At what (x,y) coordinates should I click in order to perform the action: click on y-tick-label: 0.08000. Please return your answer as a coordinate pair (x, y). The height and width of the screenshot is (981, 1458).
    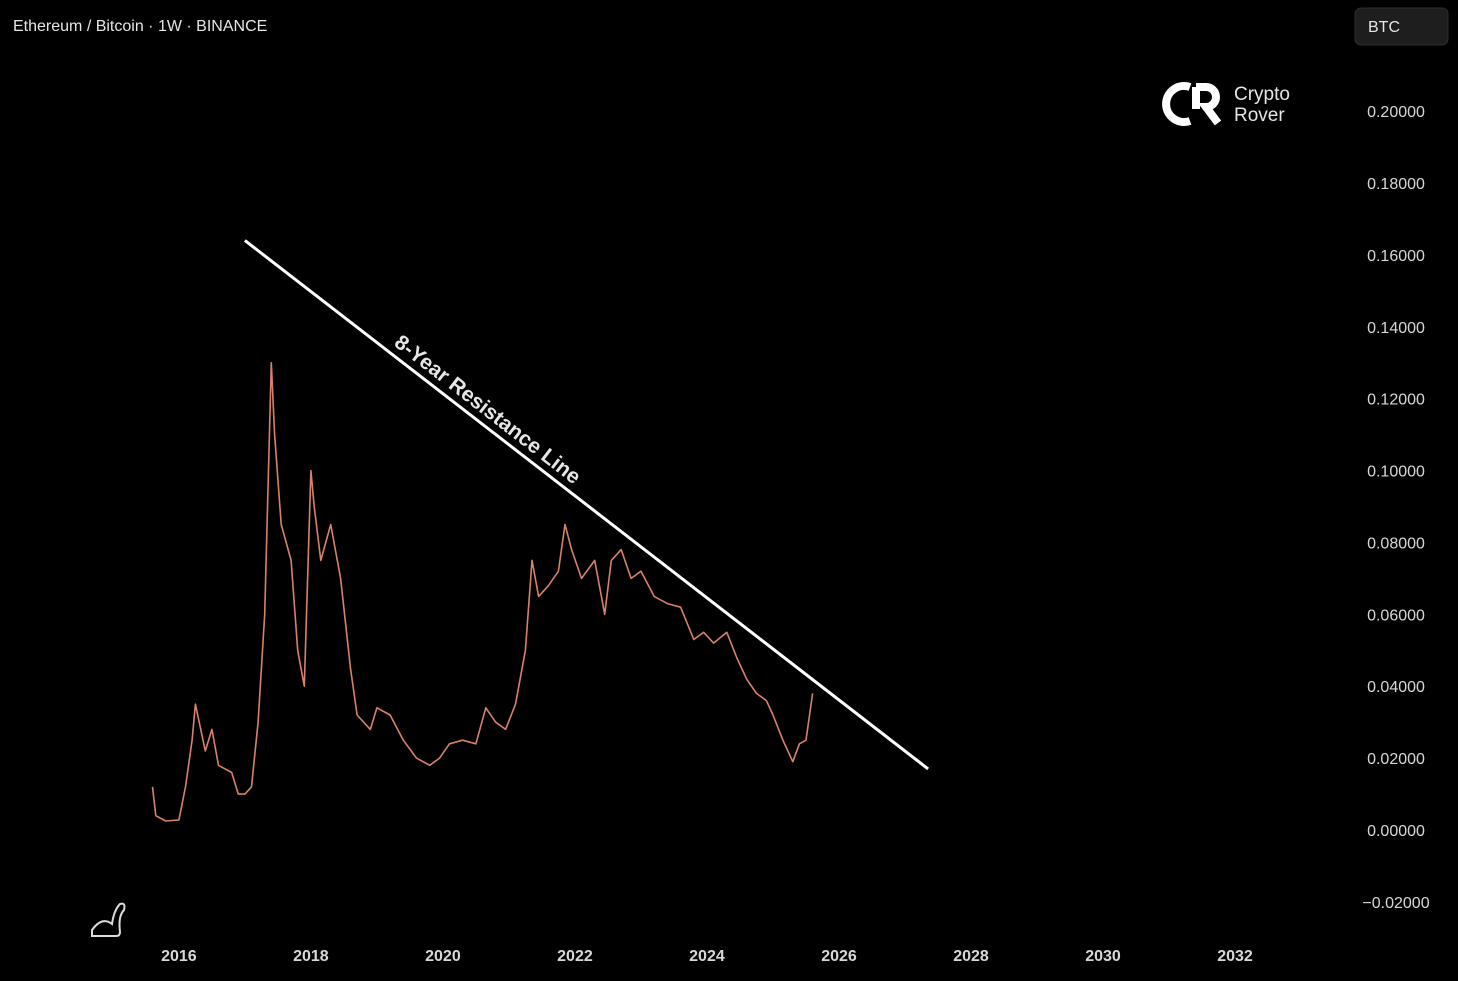
    Looking at the image, I should click on (1396, 543).